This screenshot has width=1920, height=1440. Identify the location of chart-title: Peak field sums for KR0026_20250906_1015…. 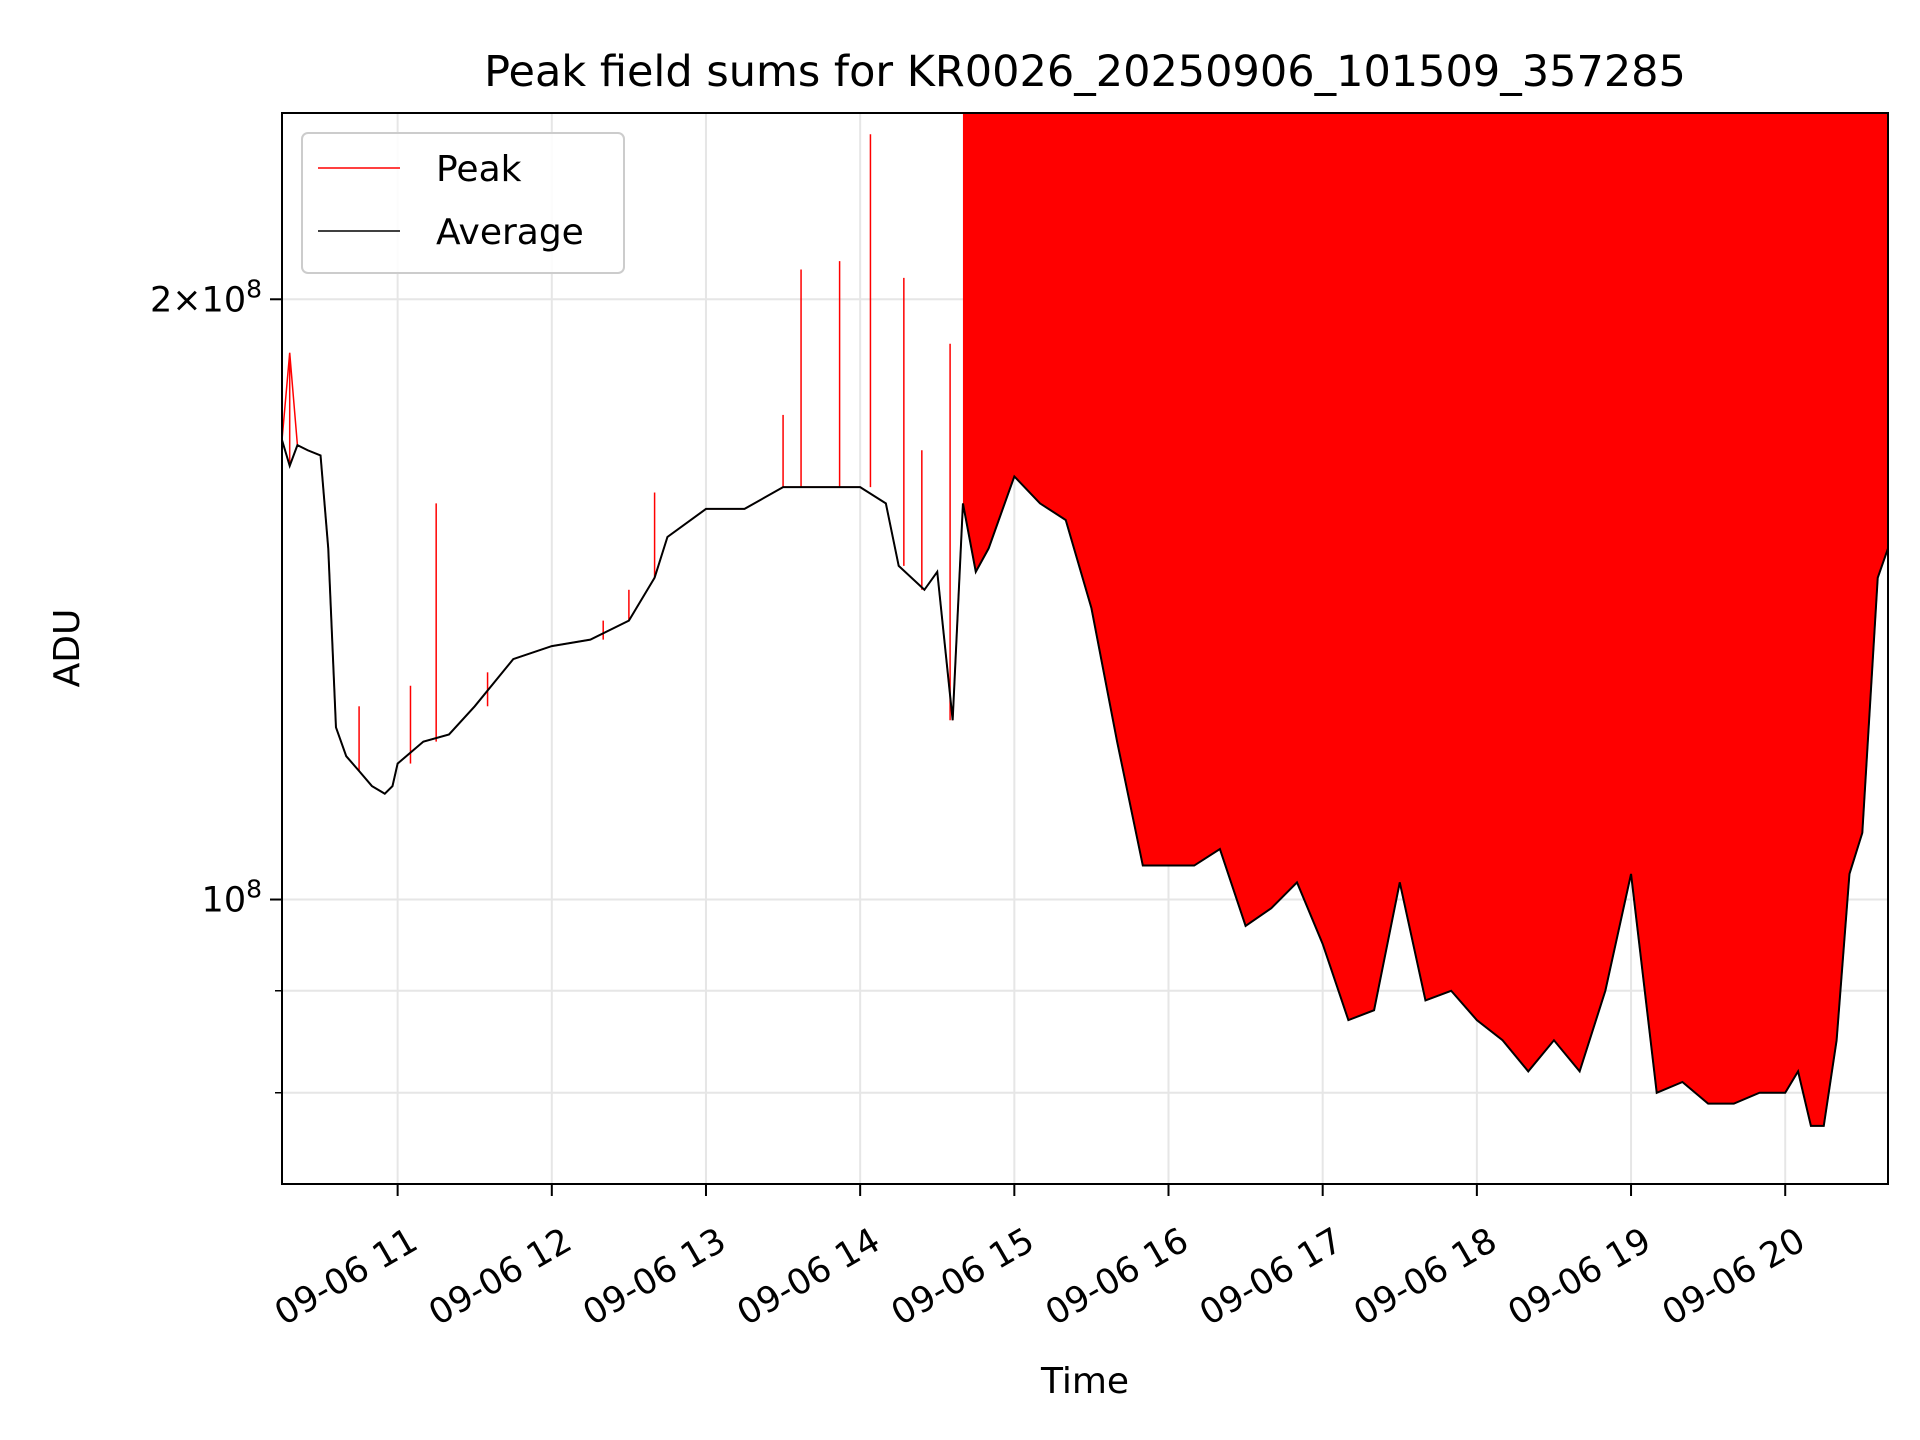
(1085, 72).